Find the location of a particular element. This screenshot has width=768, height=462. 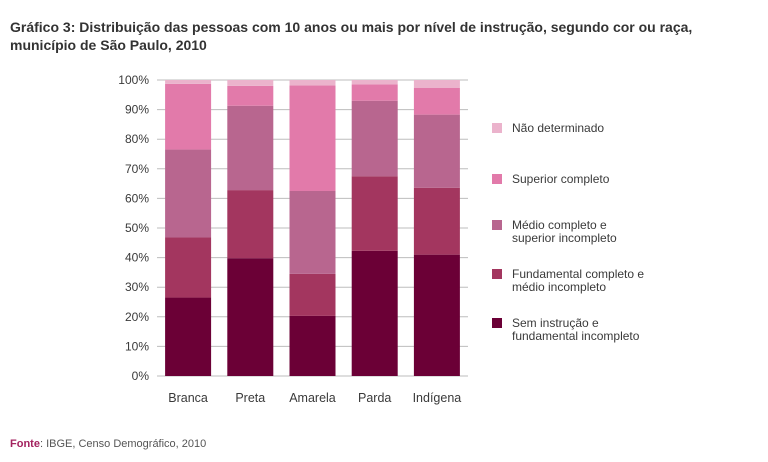

legend-item: Superior completo is located at coordinates (551, 179).